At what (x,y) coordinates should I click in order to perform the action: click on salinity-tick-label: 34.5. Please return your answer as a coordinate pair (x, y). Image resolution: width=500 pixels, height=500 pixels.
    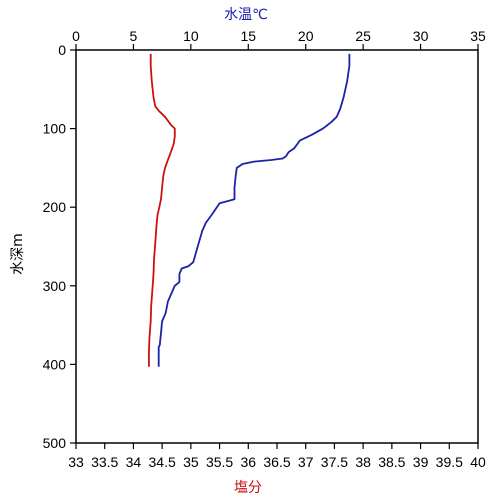
    Looking at the image, I should click on (162, 462).